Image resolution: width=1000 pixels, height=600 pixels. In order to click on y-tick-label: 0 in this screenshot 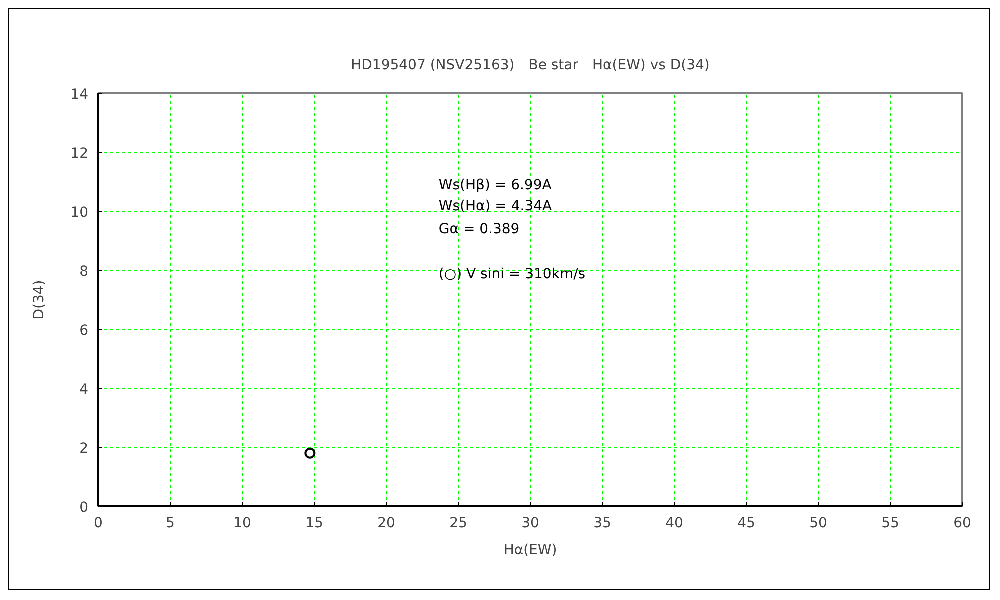, I will do `click(84, 508)`.